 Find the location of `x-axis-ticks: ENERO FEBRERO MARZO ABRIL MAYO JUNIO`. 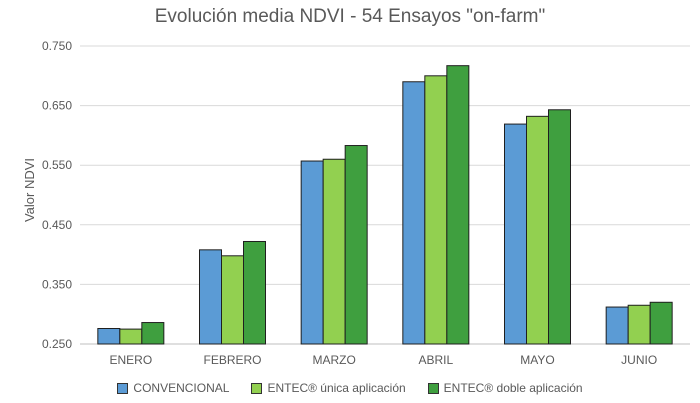

x-axis-ticks: ENERO FEBRERO MARZO ABRIL MAYO JUNIO is located at coordinates (383, 360).